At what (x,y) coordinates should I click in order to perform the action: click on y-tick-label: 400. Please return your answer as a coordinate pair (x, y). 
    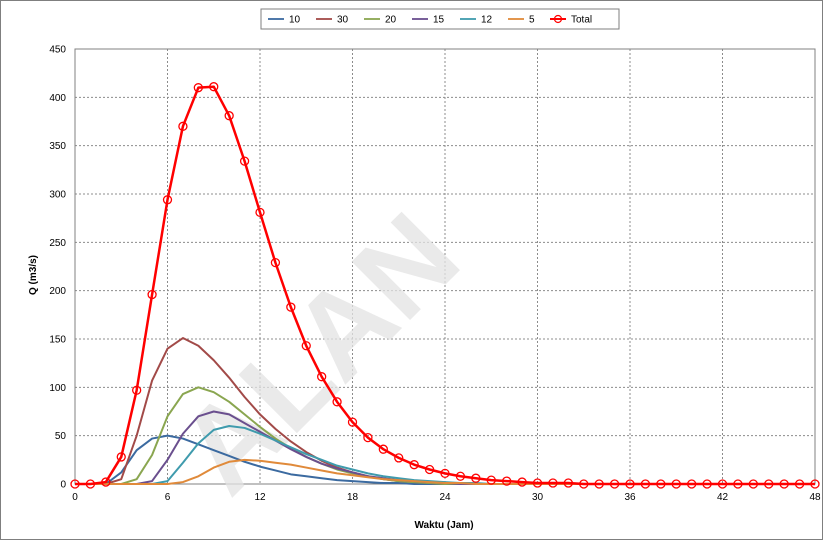
    Looking at the image, I should click on (57, 98).